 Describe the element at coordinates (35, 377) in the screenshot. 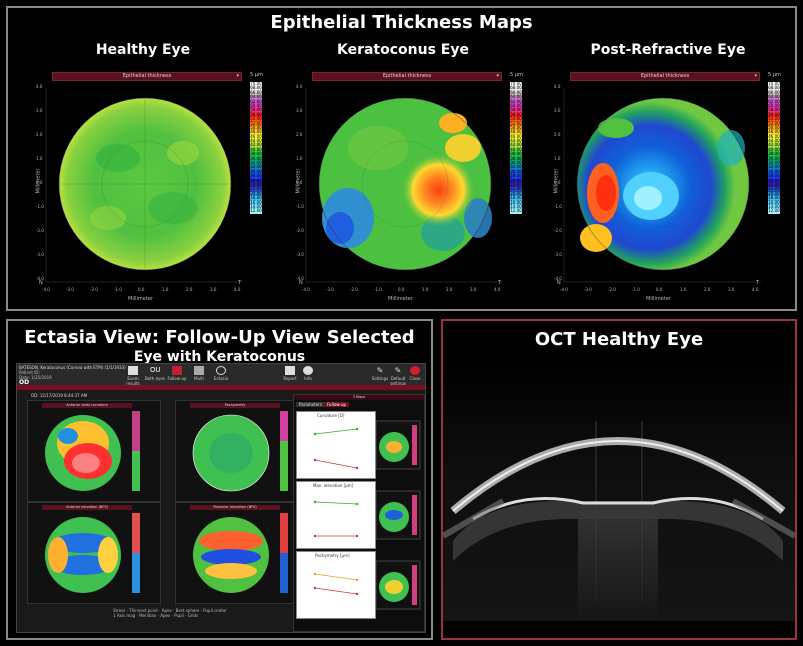

I see `patient-date: Date: 1/25/2019` at that location.